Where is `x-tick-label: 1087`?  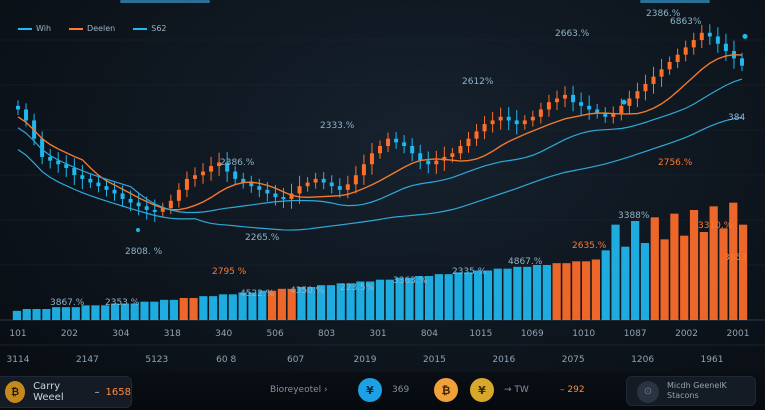 x-tick-label: 1087 is located at coordinates (635, 334).